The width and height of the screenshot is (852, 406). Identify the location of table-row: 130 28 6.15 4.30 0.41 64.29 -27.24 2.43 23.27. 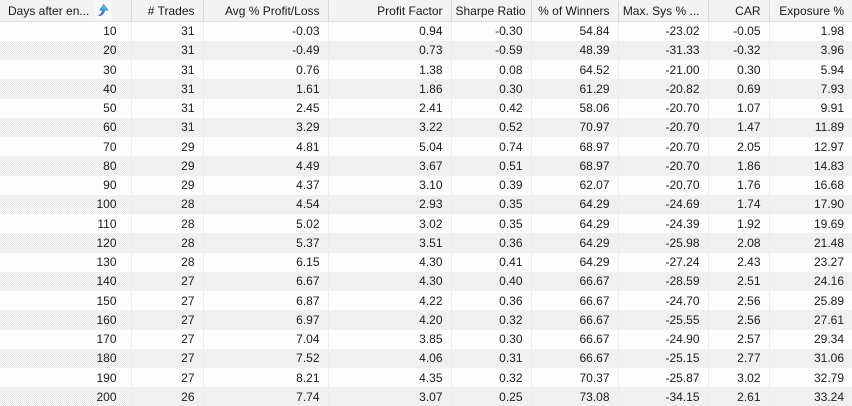
(426, 262).